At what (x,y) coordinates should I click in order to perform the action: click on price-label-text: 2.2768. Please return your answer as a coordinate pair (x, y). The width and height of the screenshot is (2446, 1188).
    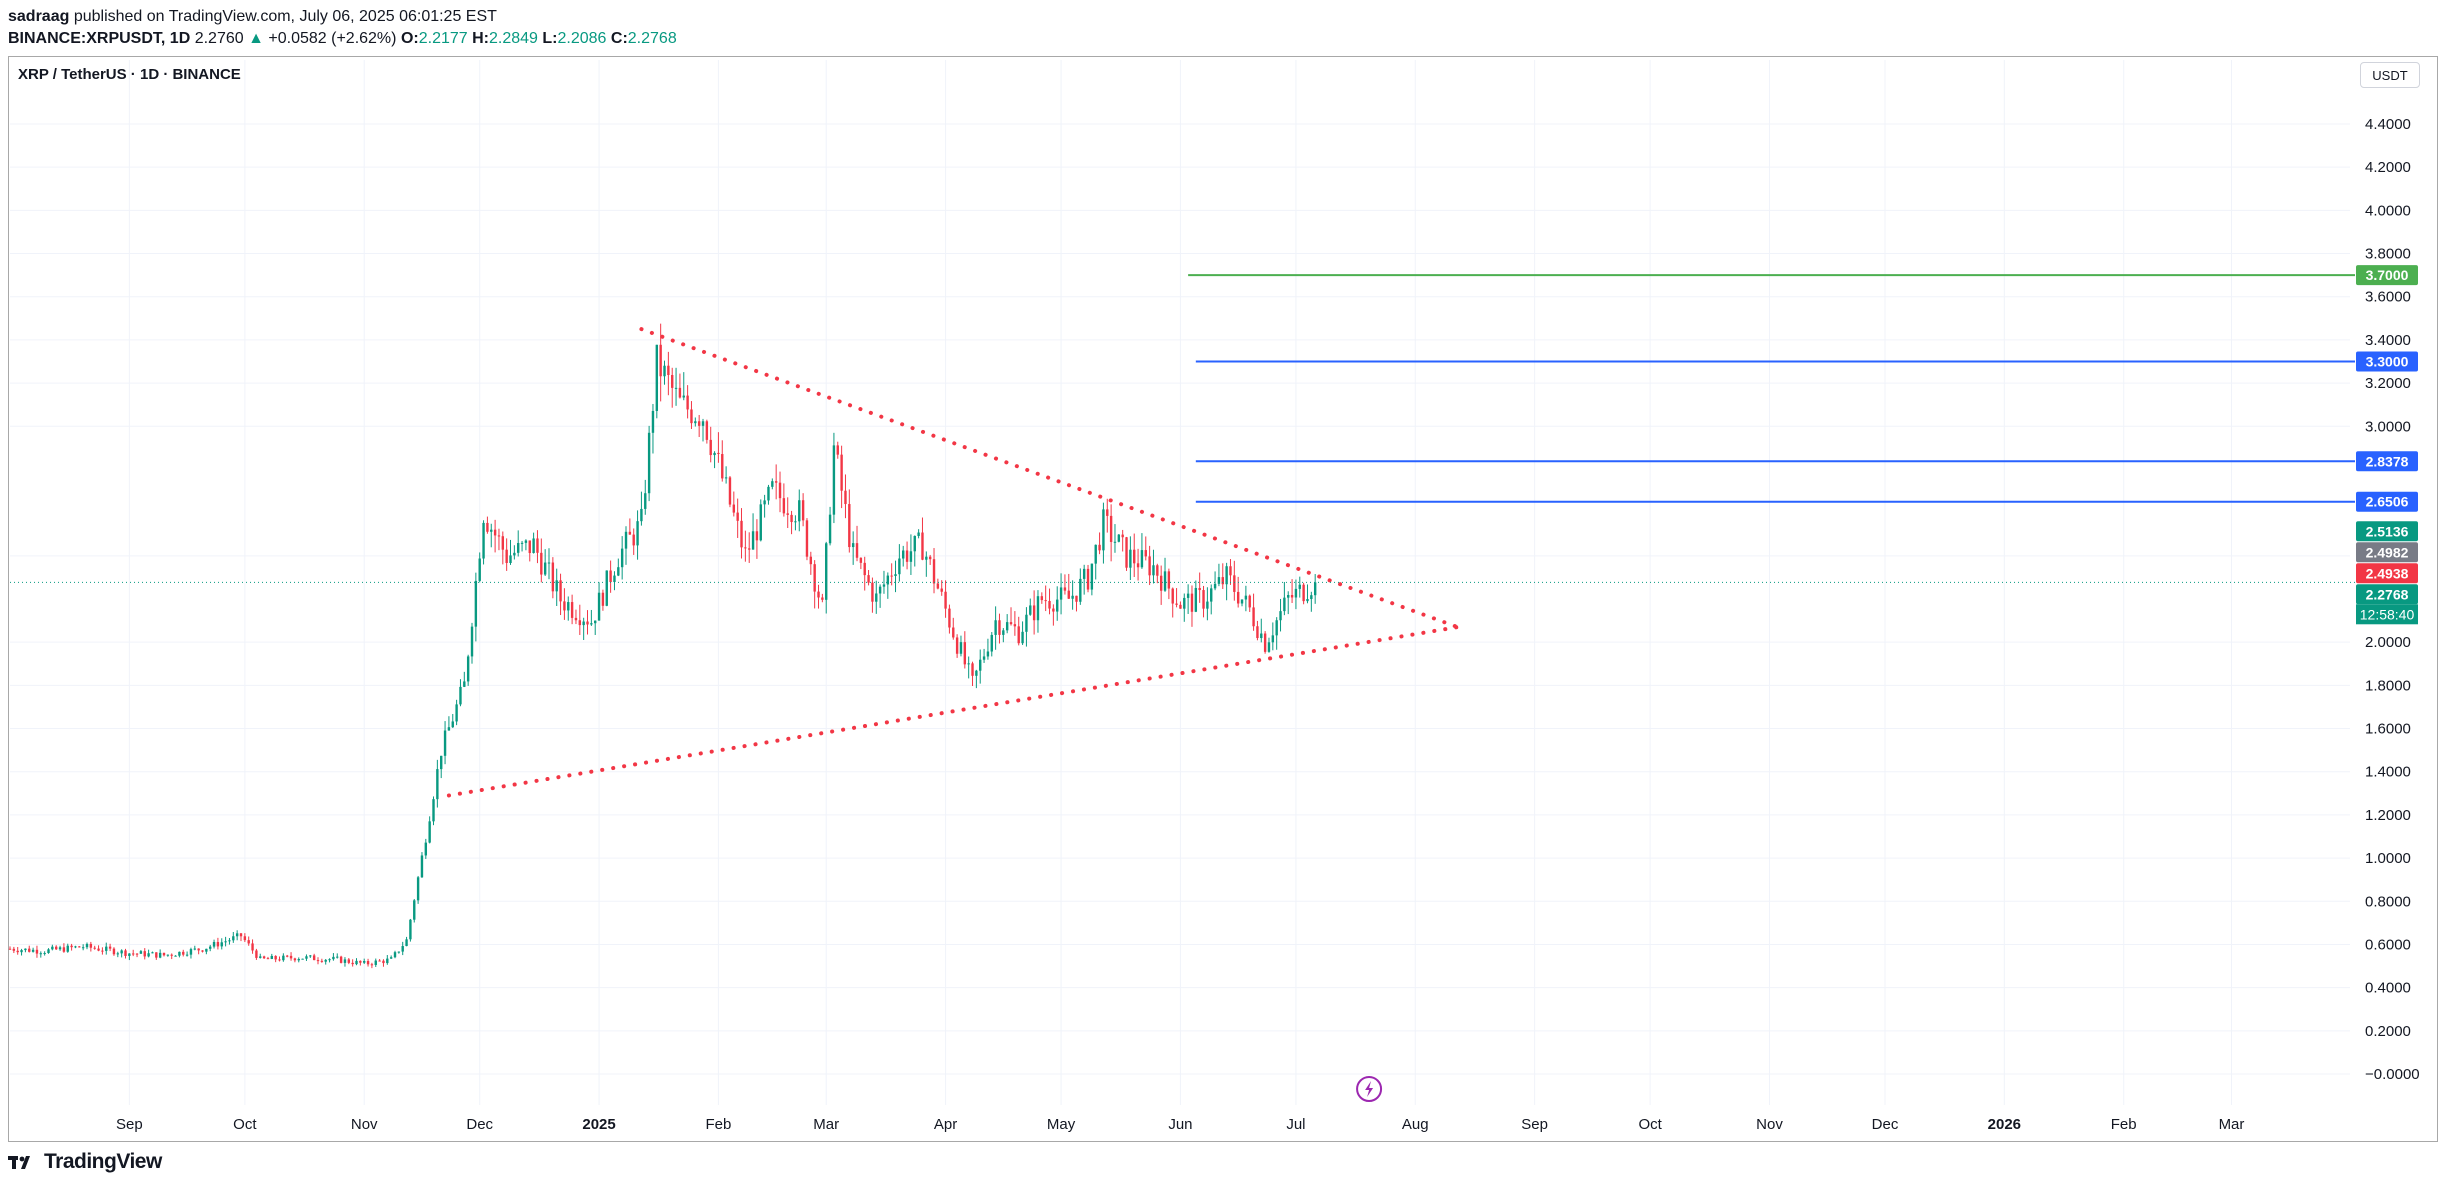
    Looking at the image, I should click on (2387, 594).